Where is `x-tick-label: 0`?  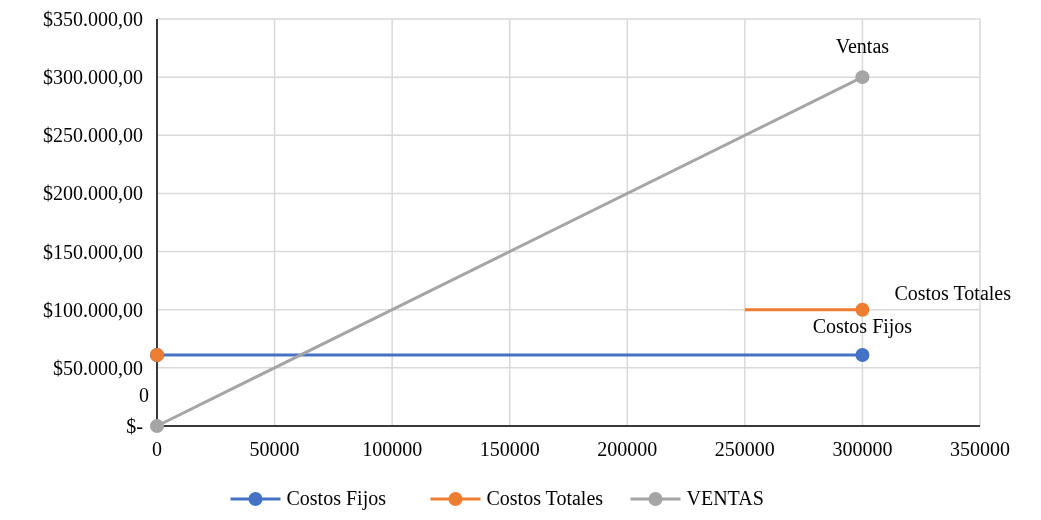
x-tick-label: 0 is located at coordinates (157, 449).